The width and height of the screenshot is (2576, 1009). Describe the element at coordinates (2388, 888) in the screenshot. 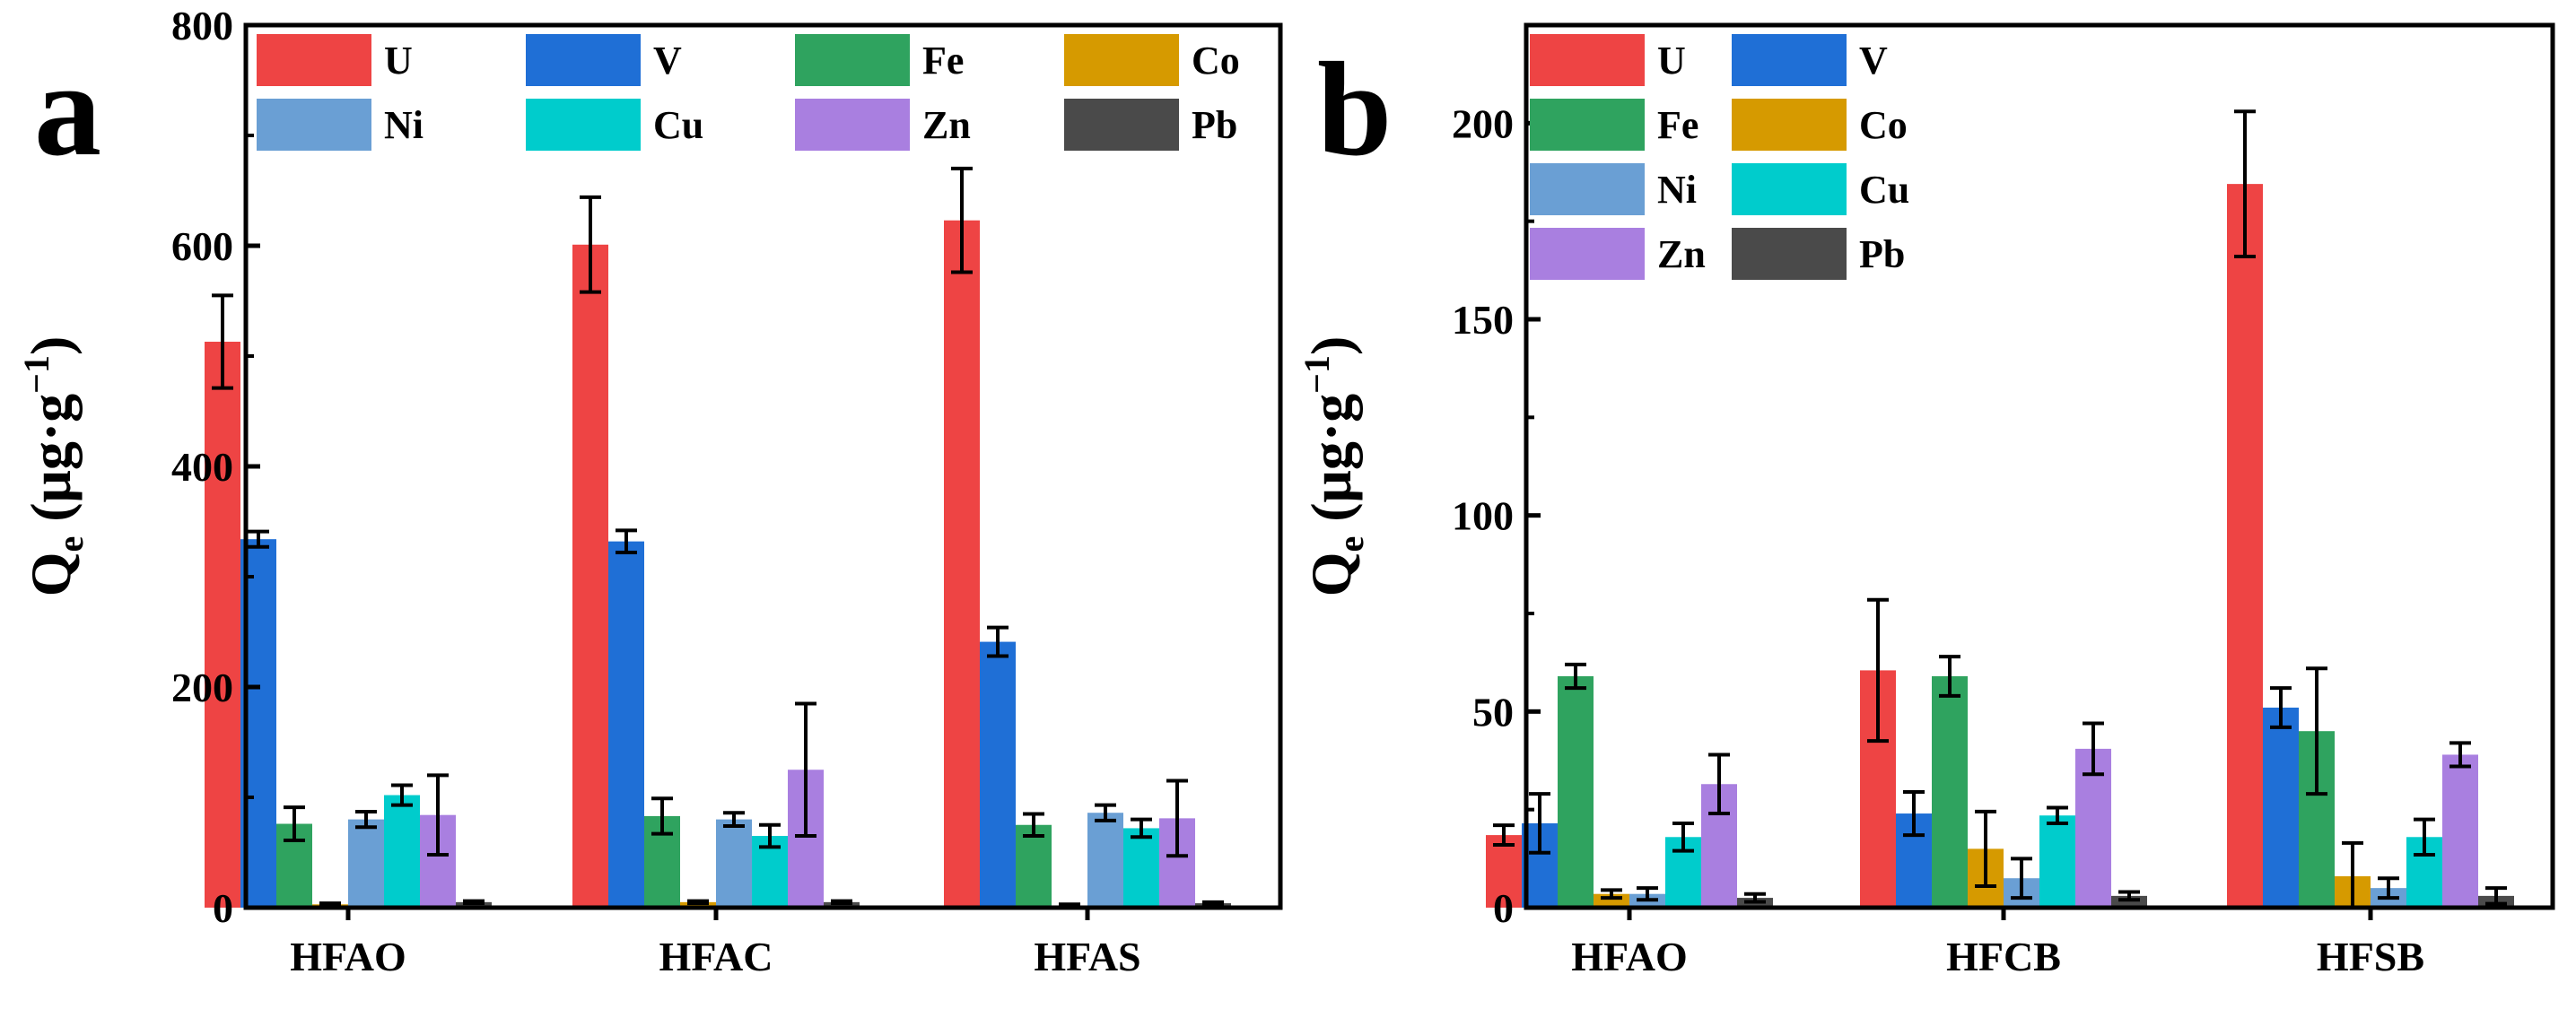

I see `error-bar-ni-hfsb` at that location.